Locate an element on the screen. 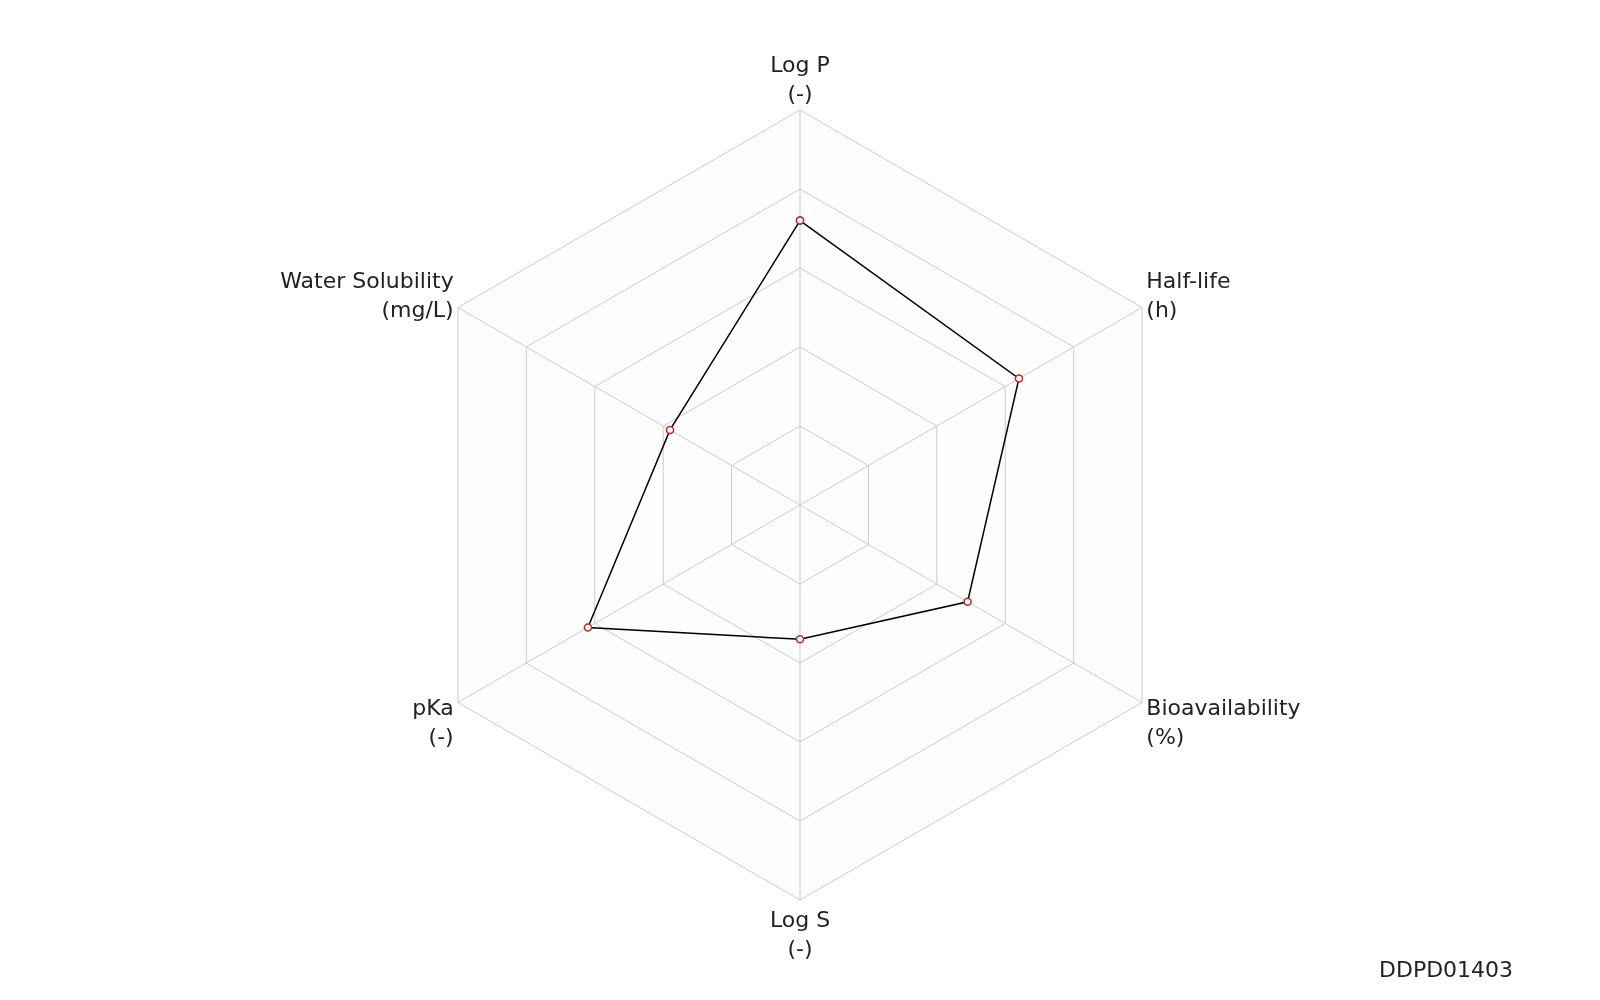 The width and height of the screenshot is (1600, 1000). text: DDPD01403 is located at coordinates (1446, 969).